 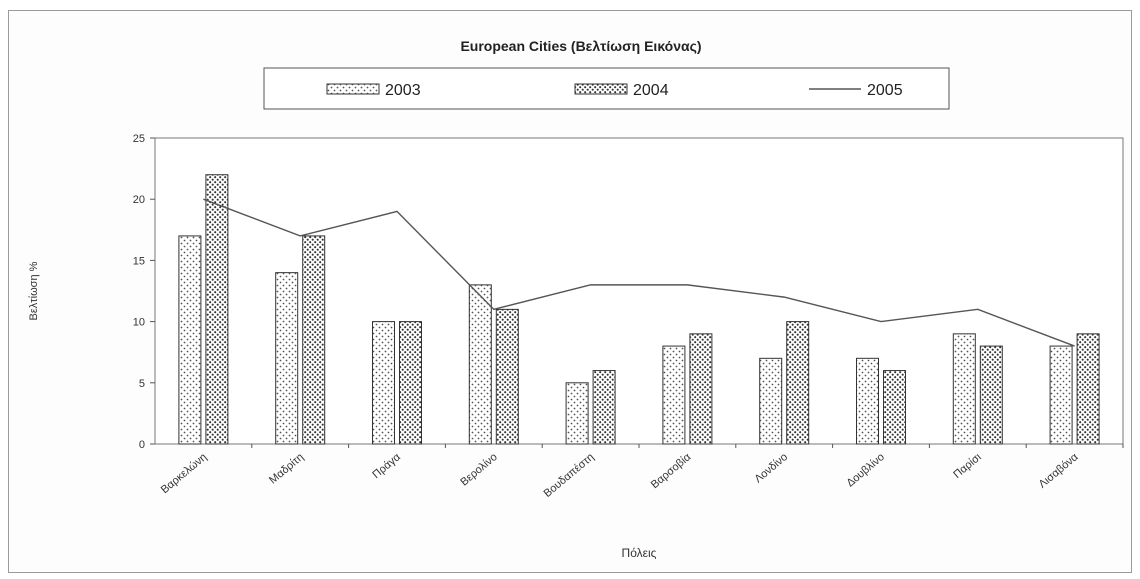 What do you see at coordinates (651, 90) in the screenshot?
I see `legend-label-2004: 2004` at bounding box center [651, 90].